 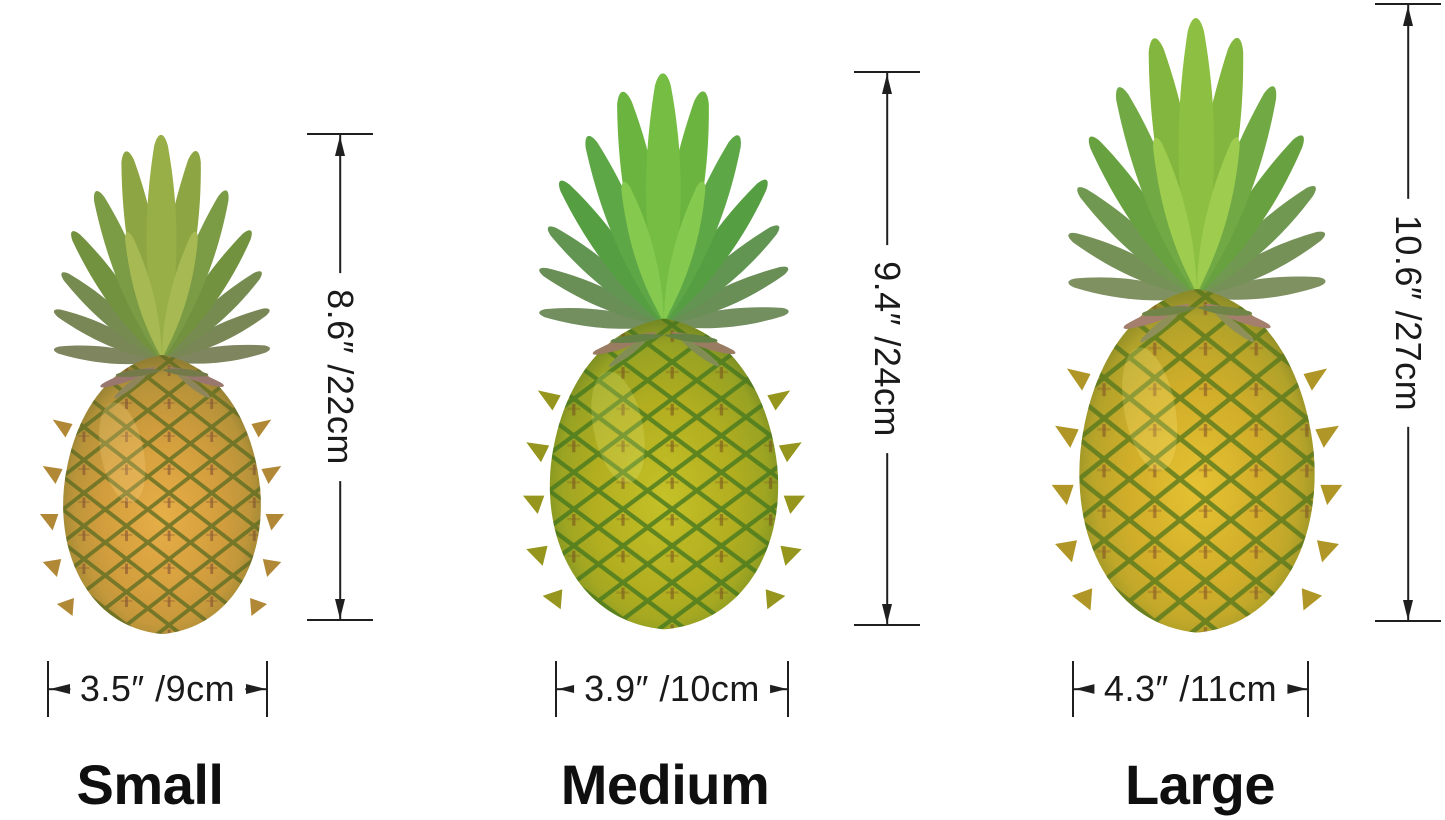 What do you see at coordinates (162, 385) in the screenshot?
I see `pineapple-small-image` at bounding box center [162, 385].